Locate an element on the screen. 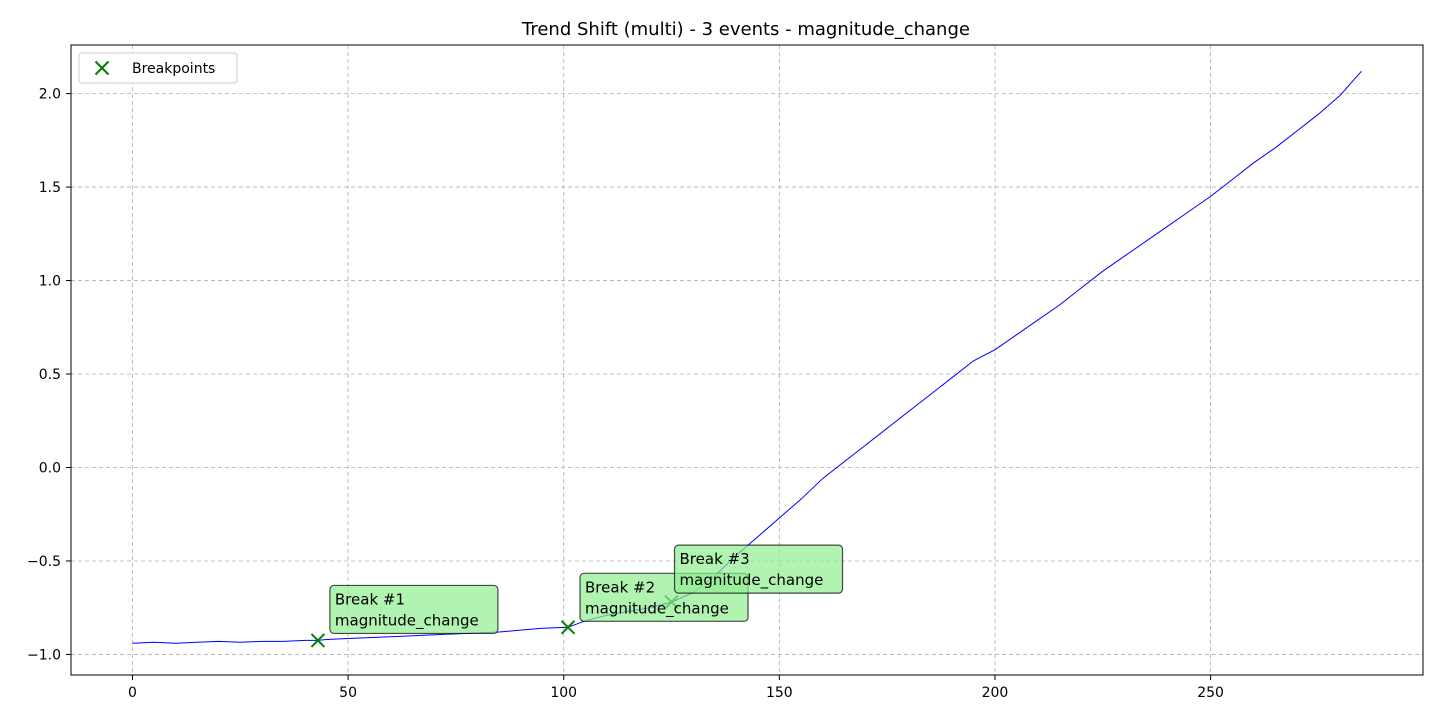 The height and width of the screenshot is (725, 1440). legend-label: Breakpoints is located at coordinates (173, 69).